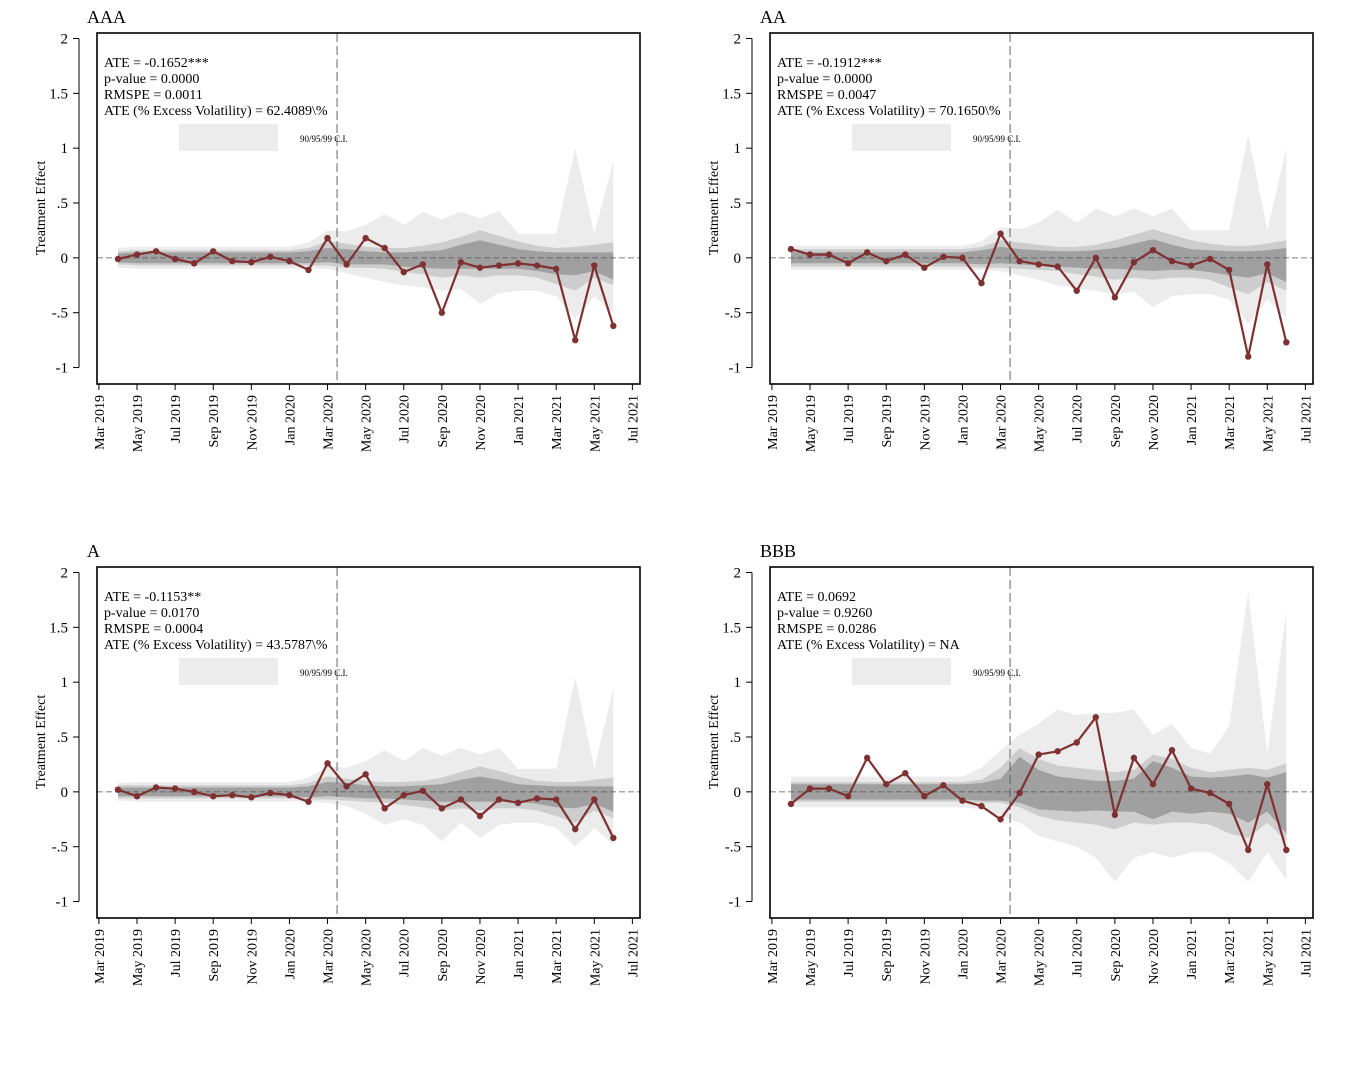 The image size is (1345, 1073). What do you see at coordinates (62, 369) in the screenshot?
I see `y-tick-label: -1` at bounding box center [62, 369].